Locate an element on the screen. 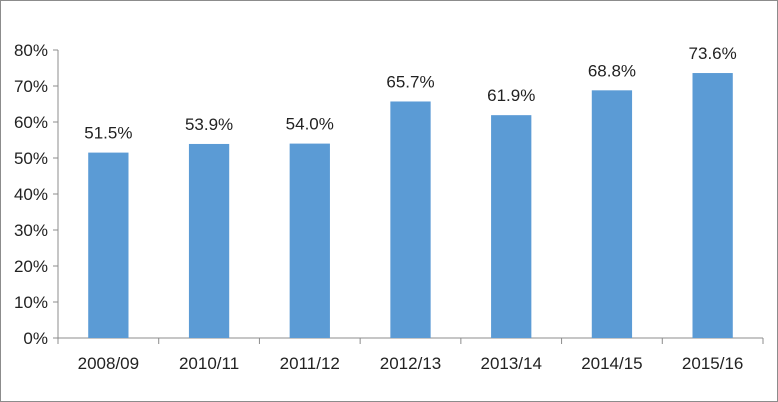  x-tick-label: 2008/09 is located at coordinates (108, 363).